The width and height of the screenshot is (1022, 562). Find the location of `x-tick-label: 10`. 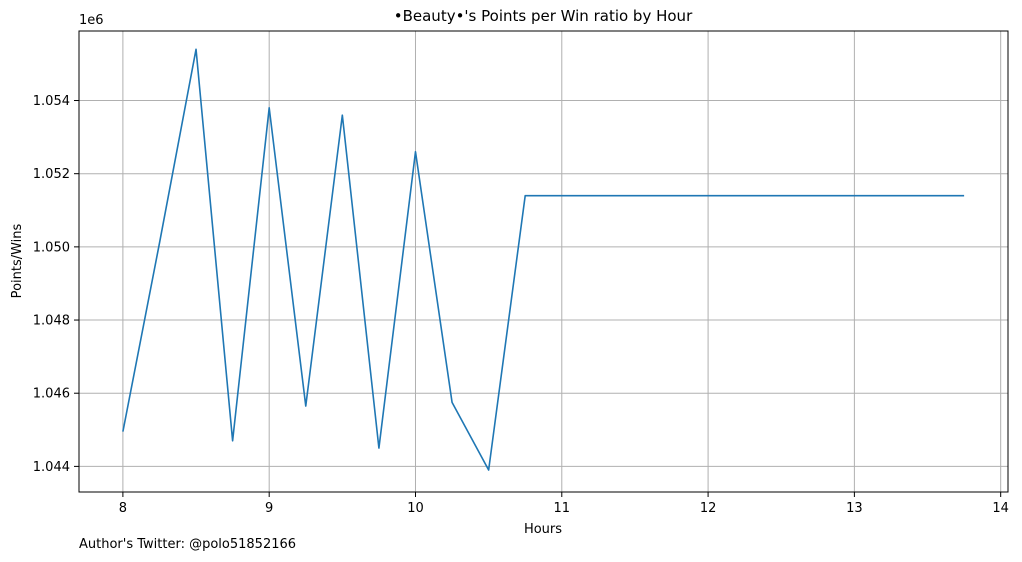

x-tick-label: 10 is located at coordinates (415, 508).